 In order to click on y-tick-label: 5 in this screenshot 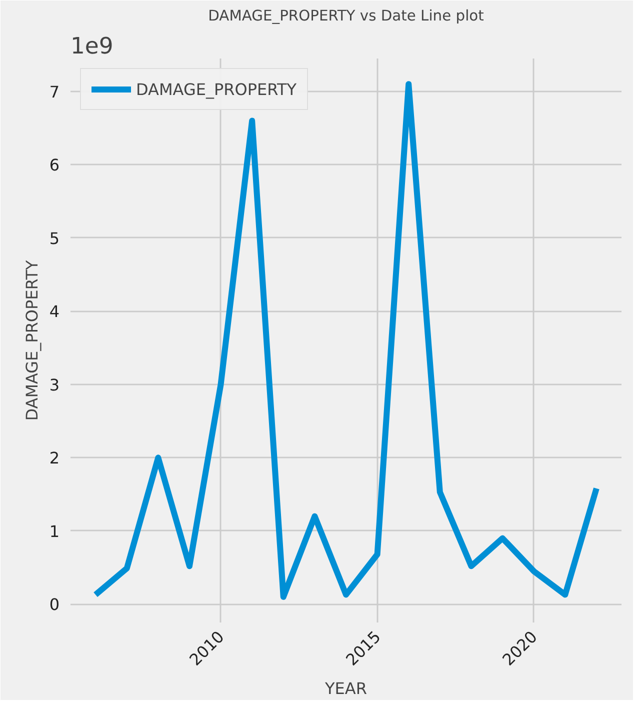, I will do `click(54, 238)`.